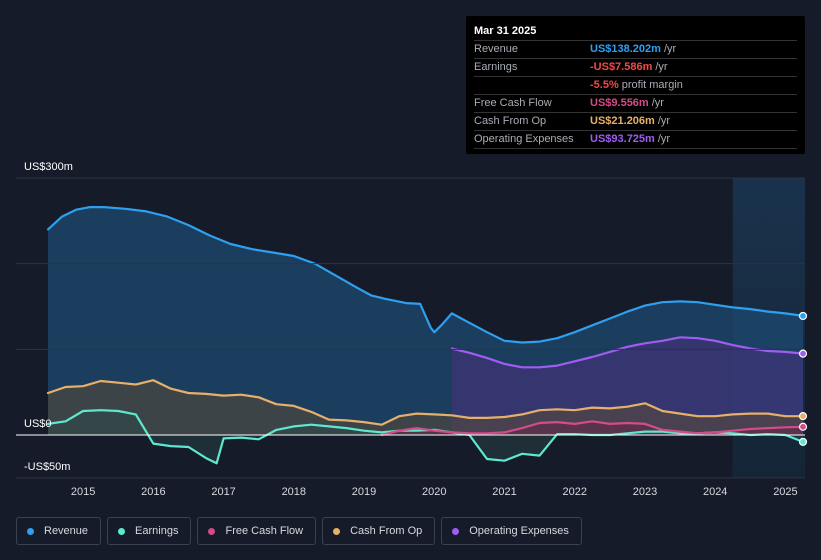 This screenshot has height=560, width=821. What do you see at coordinates (66, 531) in the screenshot?
I see `legend-label: Revenue` at bounding box center [66, 531].